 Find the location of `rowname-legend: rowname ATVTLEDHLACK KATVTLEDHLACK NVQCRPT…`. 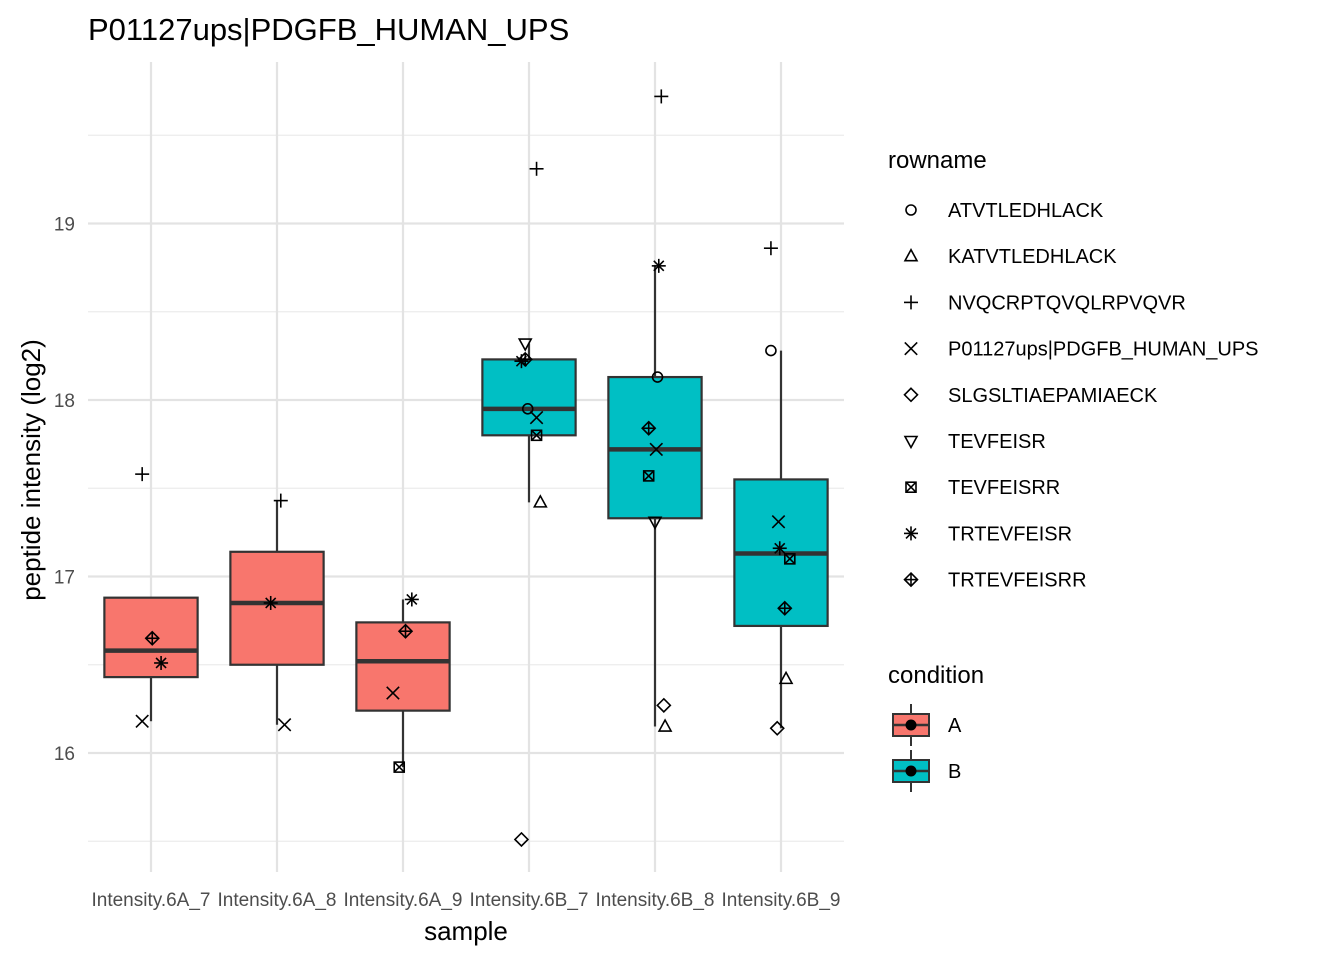

rowname-legend: rowname ATVTLEDHLACK KATVTLEDHLACK NVQCRPT… is located at coordinates (1073, 369).